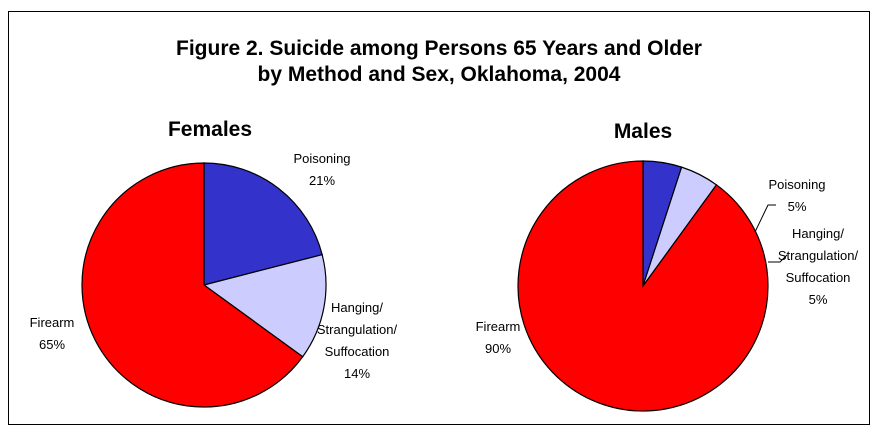 The image size is (881, 432). What do you see at coordinates (778, 258) in the screenshot?
I see `males-leader-hanging-strangulation-suffocation` at bounding box center [778, 258].